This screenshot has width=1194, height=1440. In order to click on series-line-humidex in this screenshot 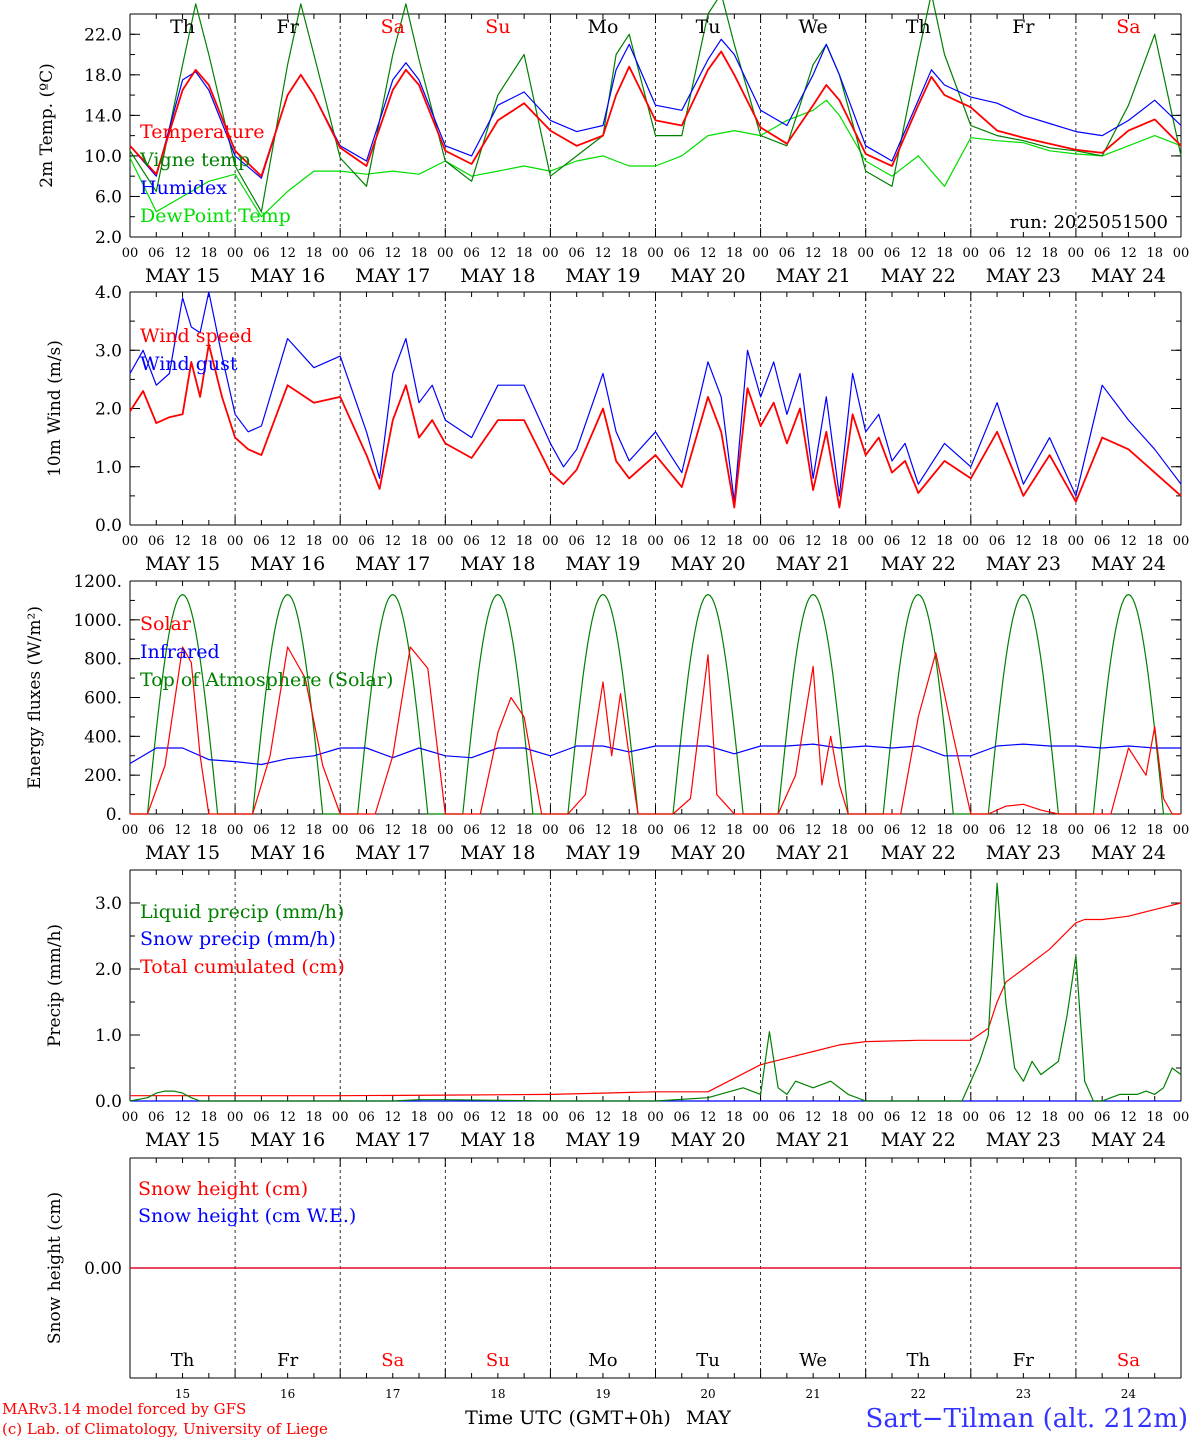, I will do `click(655, 108)`.